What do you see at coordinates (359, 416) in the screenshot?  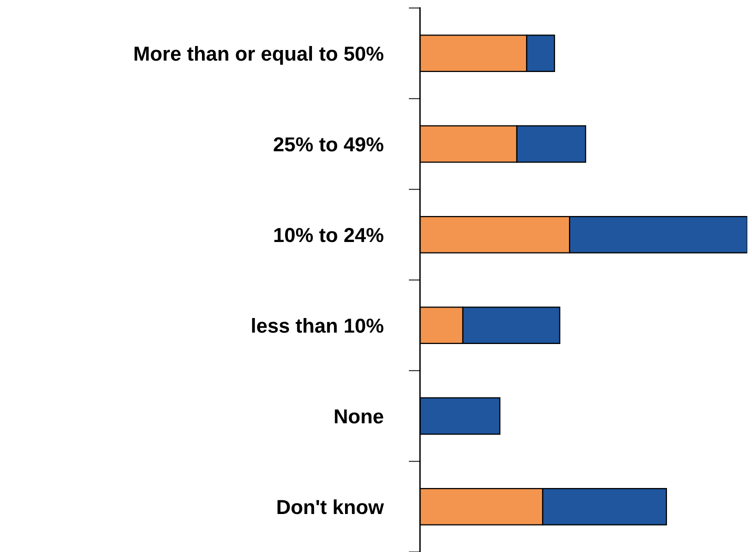 I see `y-tick-label: None` at bounding box center [359, 416].